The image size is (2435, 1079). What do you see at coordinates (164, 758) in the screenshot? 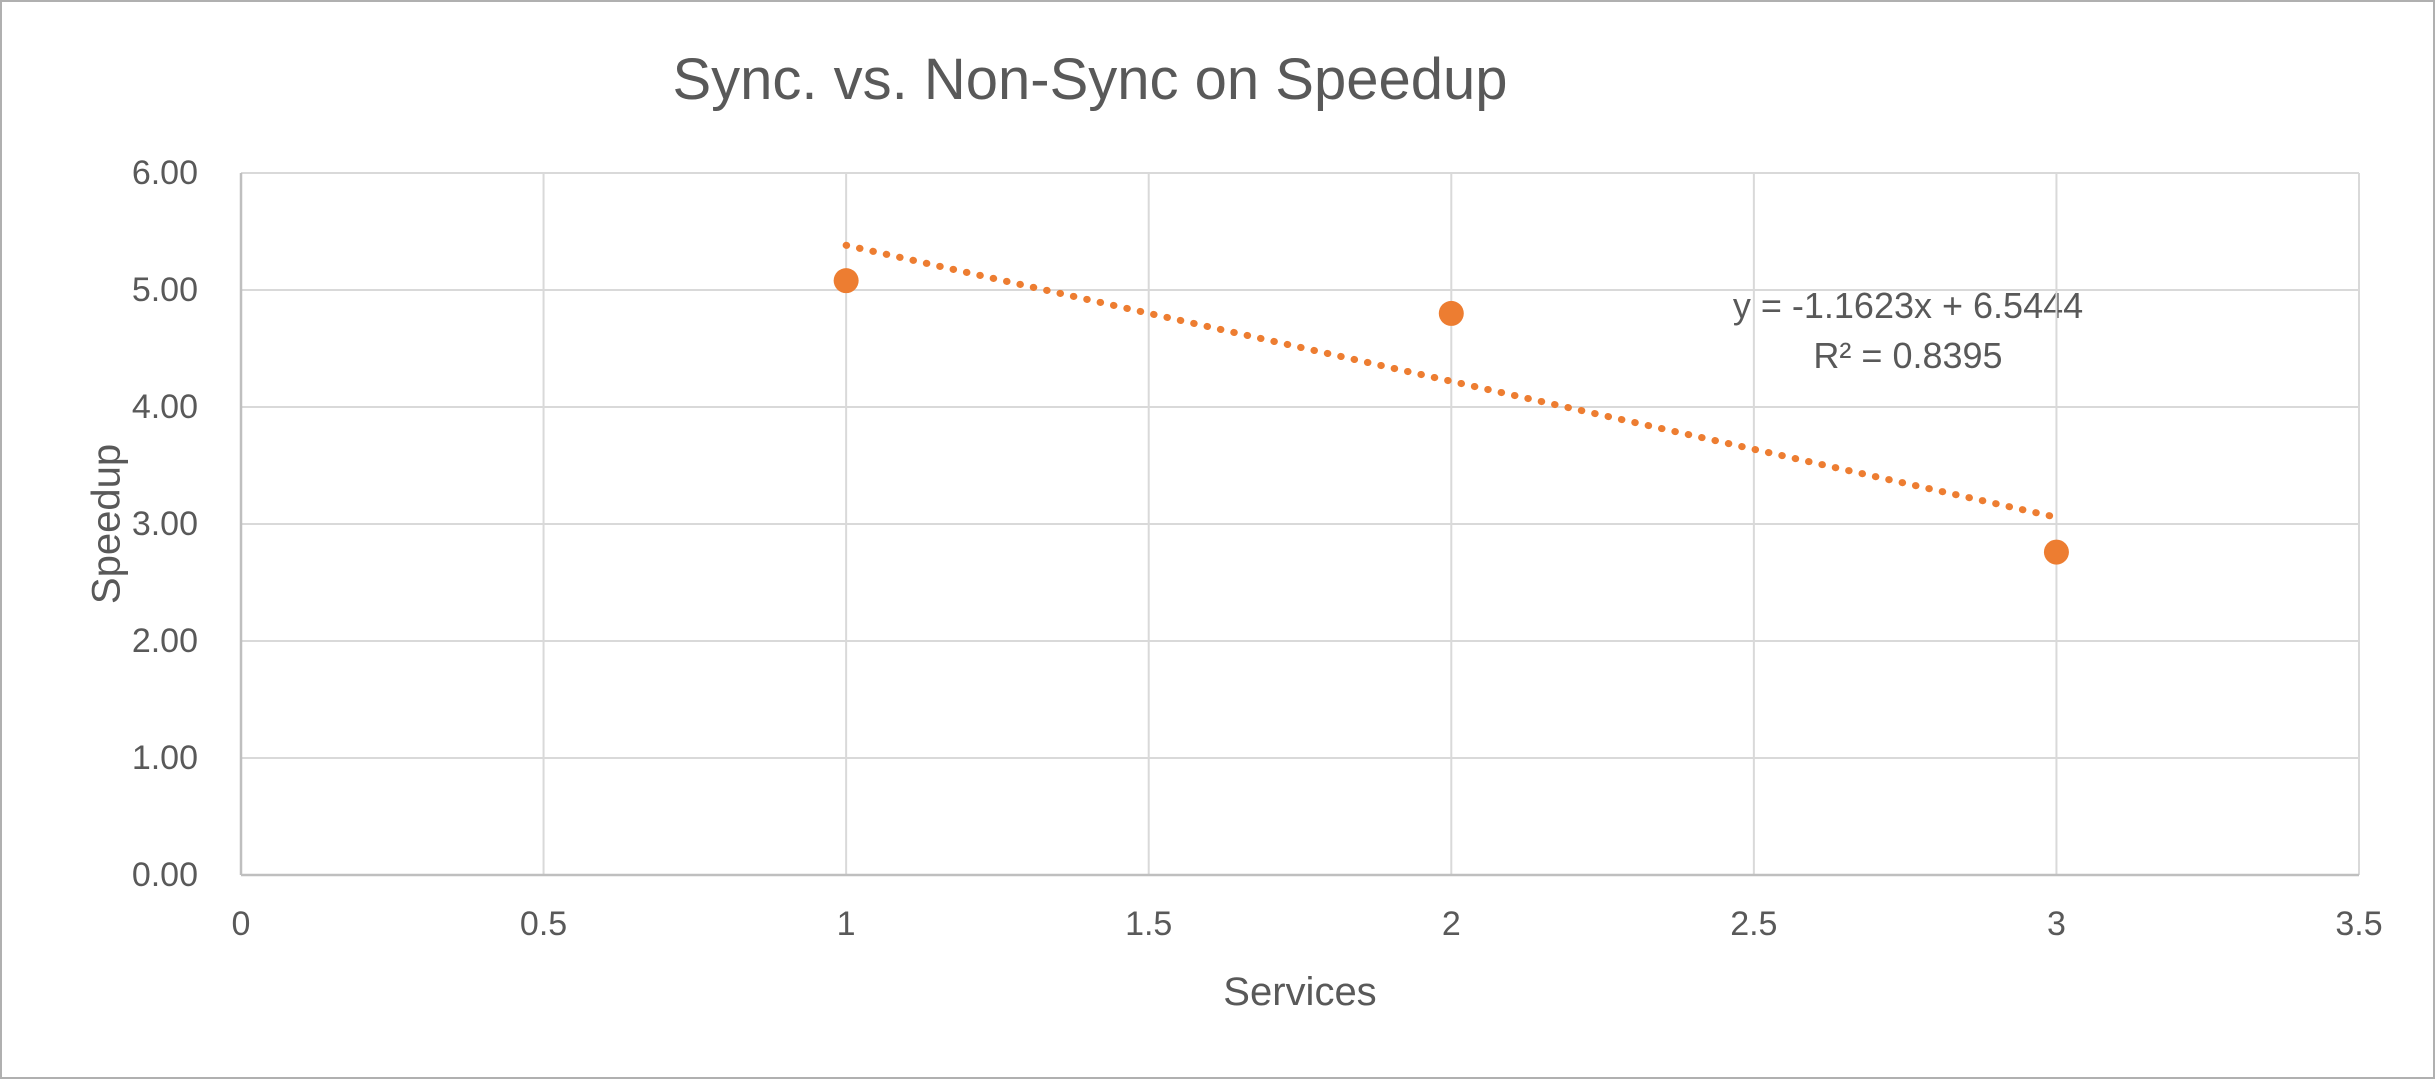
I see `y-axis-tick-label: 1.00` at bounding box center [164, 758].